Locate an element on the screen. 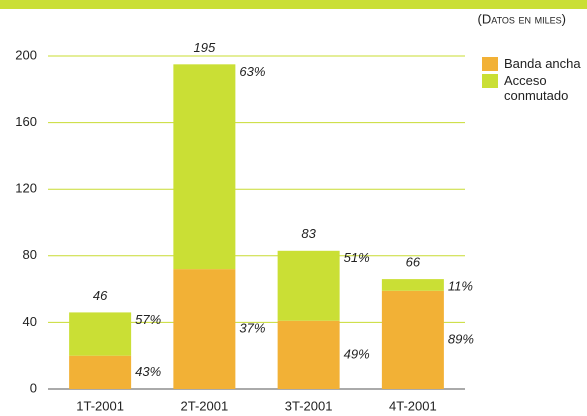 This screenshot has height=416, width=587. x-tick-label: 1T-2001 is located at coordinates (100, 405).